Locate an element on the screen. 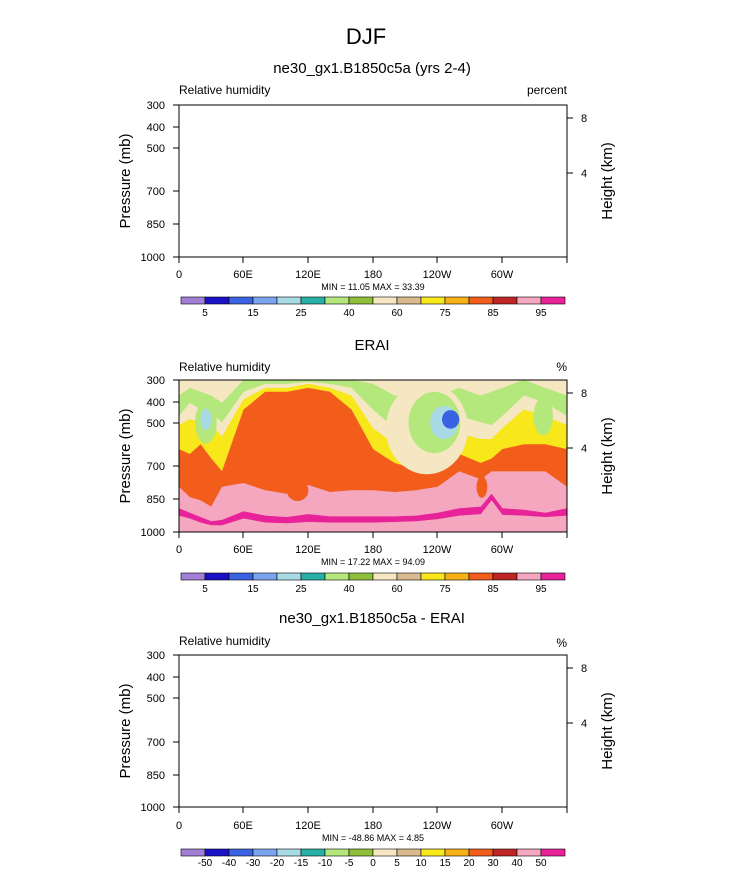 This screenshot has height=888, width=733. panel-model-y-ticks: 300 400 500 700 850 1000 is located at coordinates (160, 182).